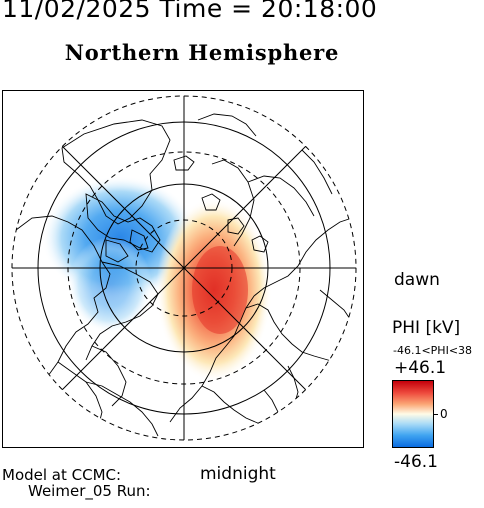  What do you see at coordinates (202, 52) in the screenshot?
I see `hemisphere-title: Northern Hemisphere` at bounding box center [202, 52].